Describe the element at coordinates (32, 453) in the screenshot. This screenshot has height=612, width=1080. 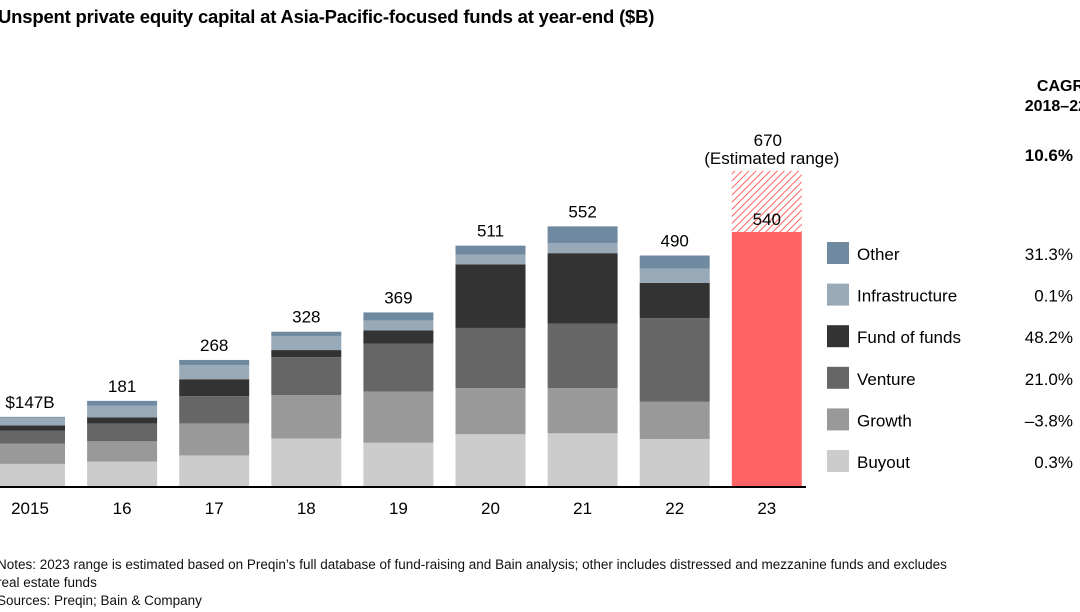
I see `bar-segment-growth-2015` at that location.